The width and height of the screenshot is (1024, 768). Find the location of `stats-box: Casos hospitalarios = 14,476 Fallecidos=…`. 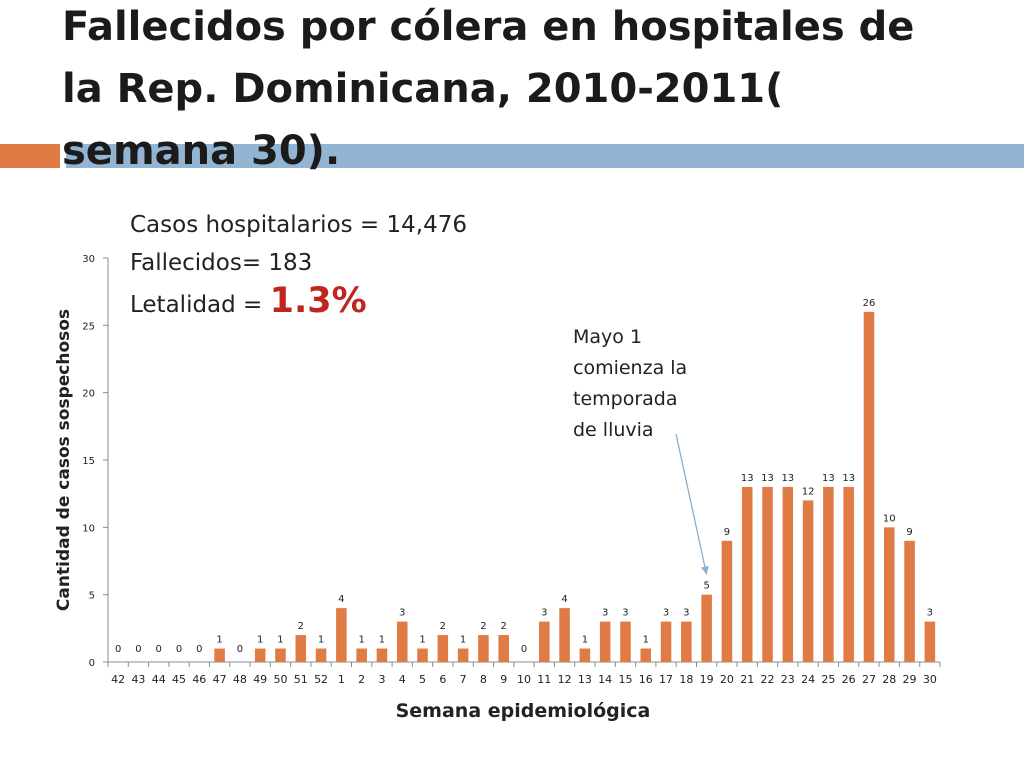

stats-box: Casos hospitalarios = 14,476 Fallecidos=… is located at coordinates (298, 265).